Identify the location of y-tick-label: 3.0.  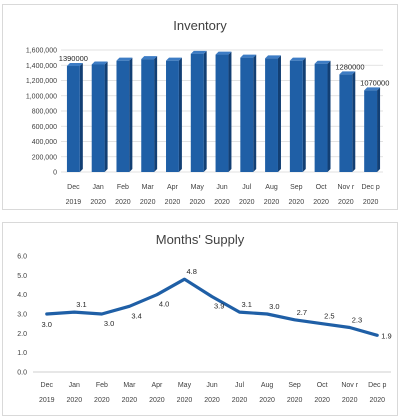
(22, 315).